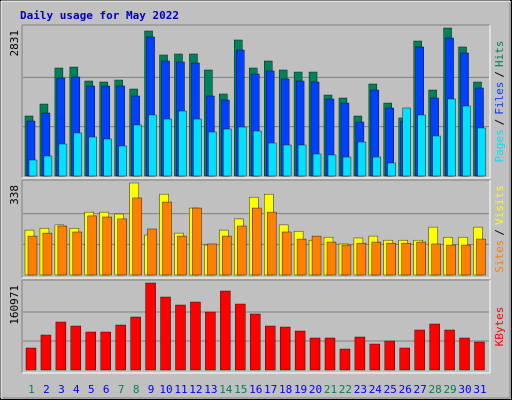 The image size is (512, 400). I want to click on y-tick-label: 2831, so click(14, 43).